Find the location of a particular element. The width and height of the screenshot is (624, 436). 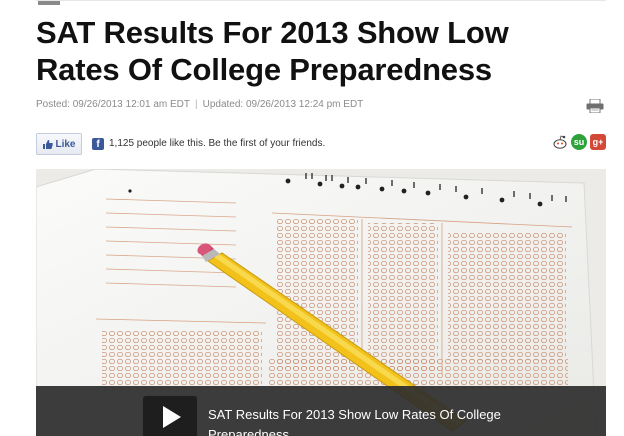

stumbleupon-icon: su is located at coordinates (579, 142).